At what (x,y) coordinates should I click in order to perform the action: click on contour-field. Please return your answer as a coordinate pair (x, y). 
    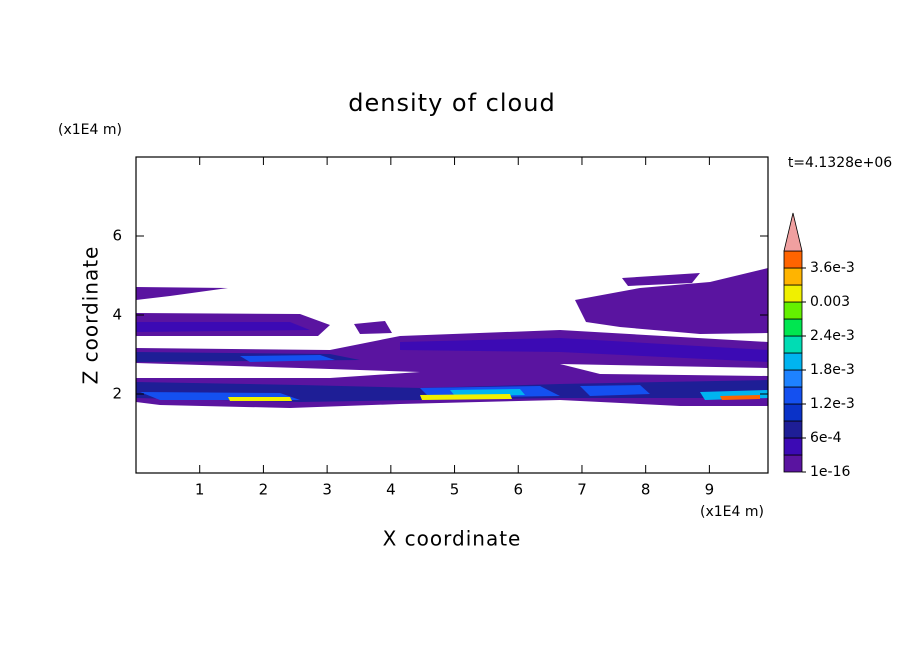
    Looking at the image, I should click on (452, 338).